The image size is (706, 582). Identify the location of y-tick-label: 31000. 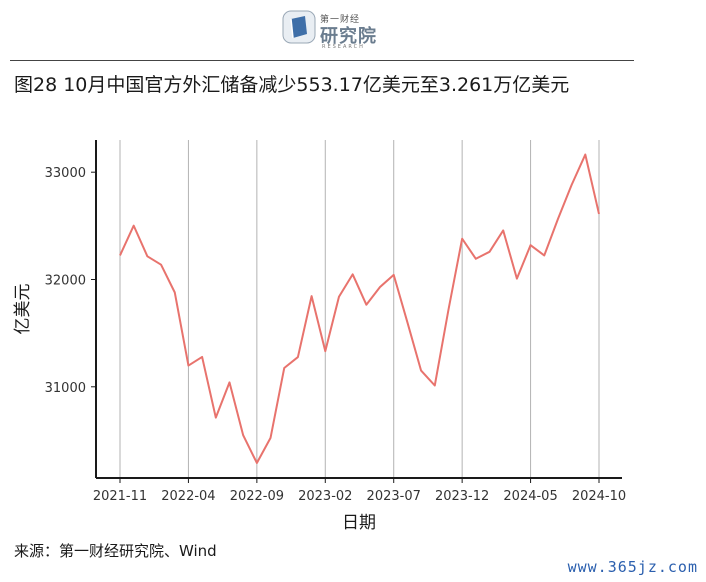
(65, 388).